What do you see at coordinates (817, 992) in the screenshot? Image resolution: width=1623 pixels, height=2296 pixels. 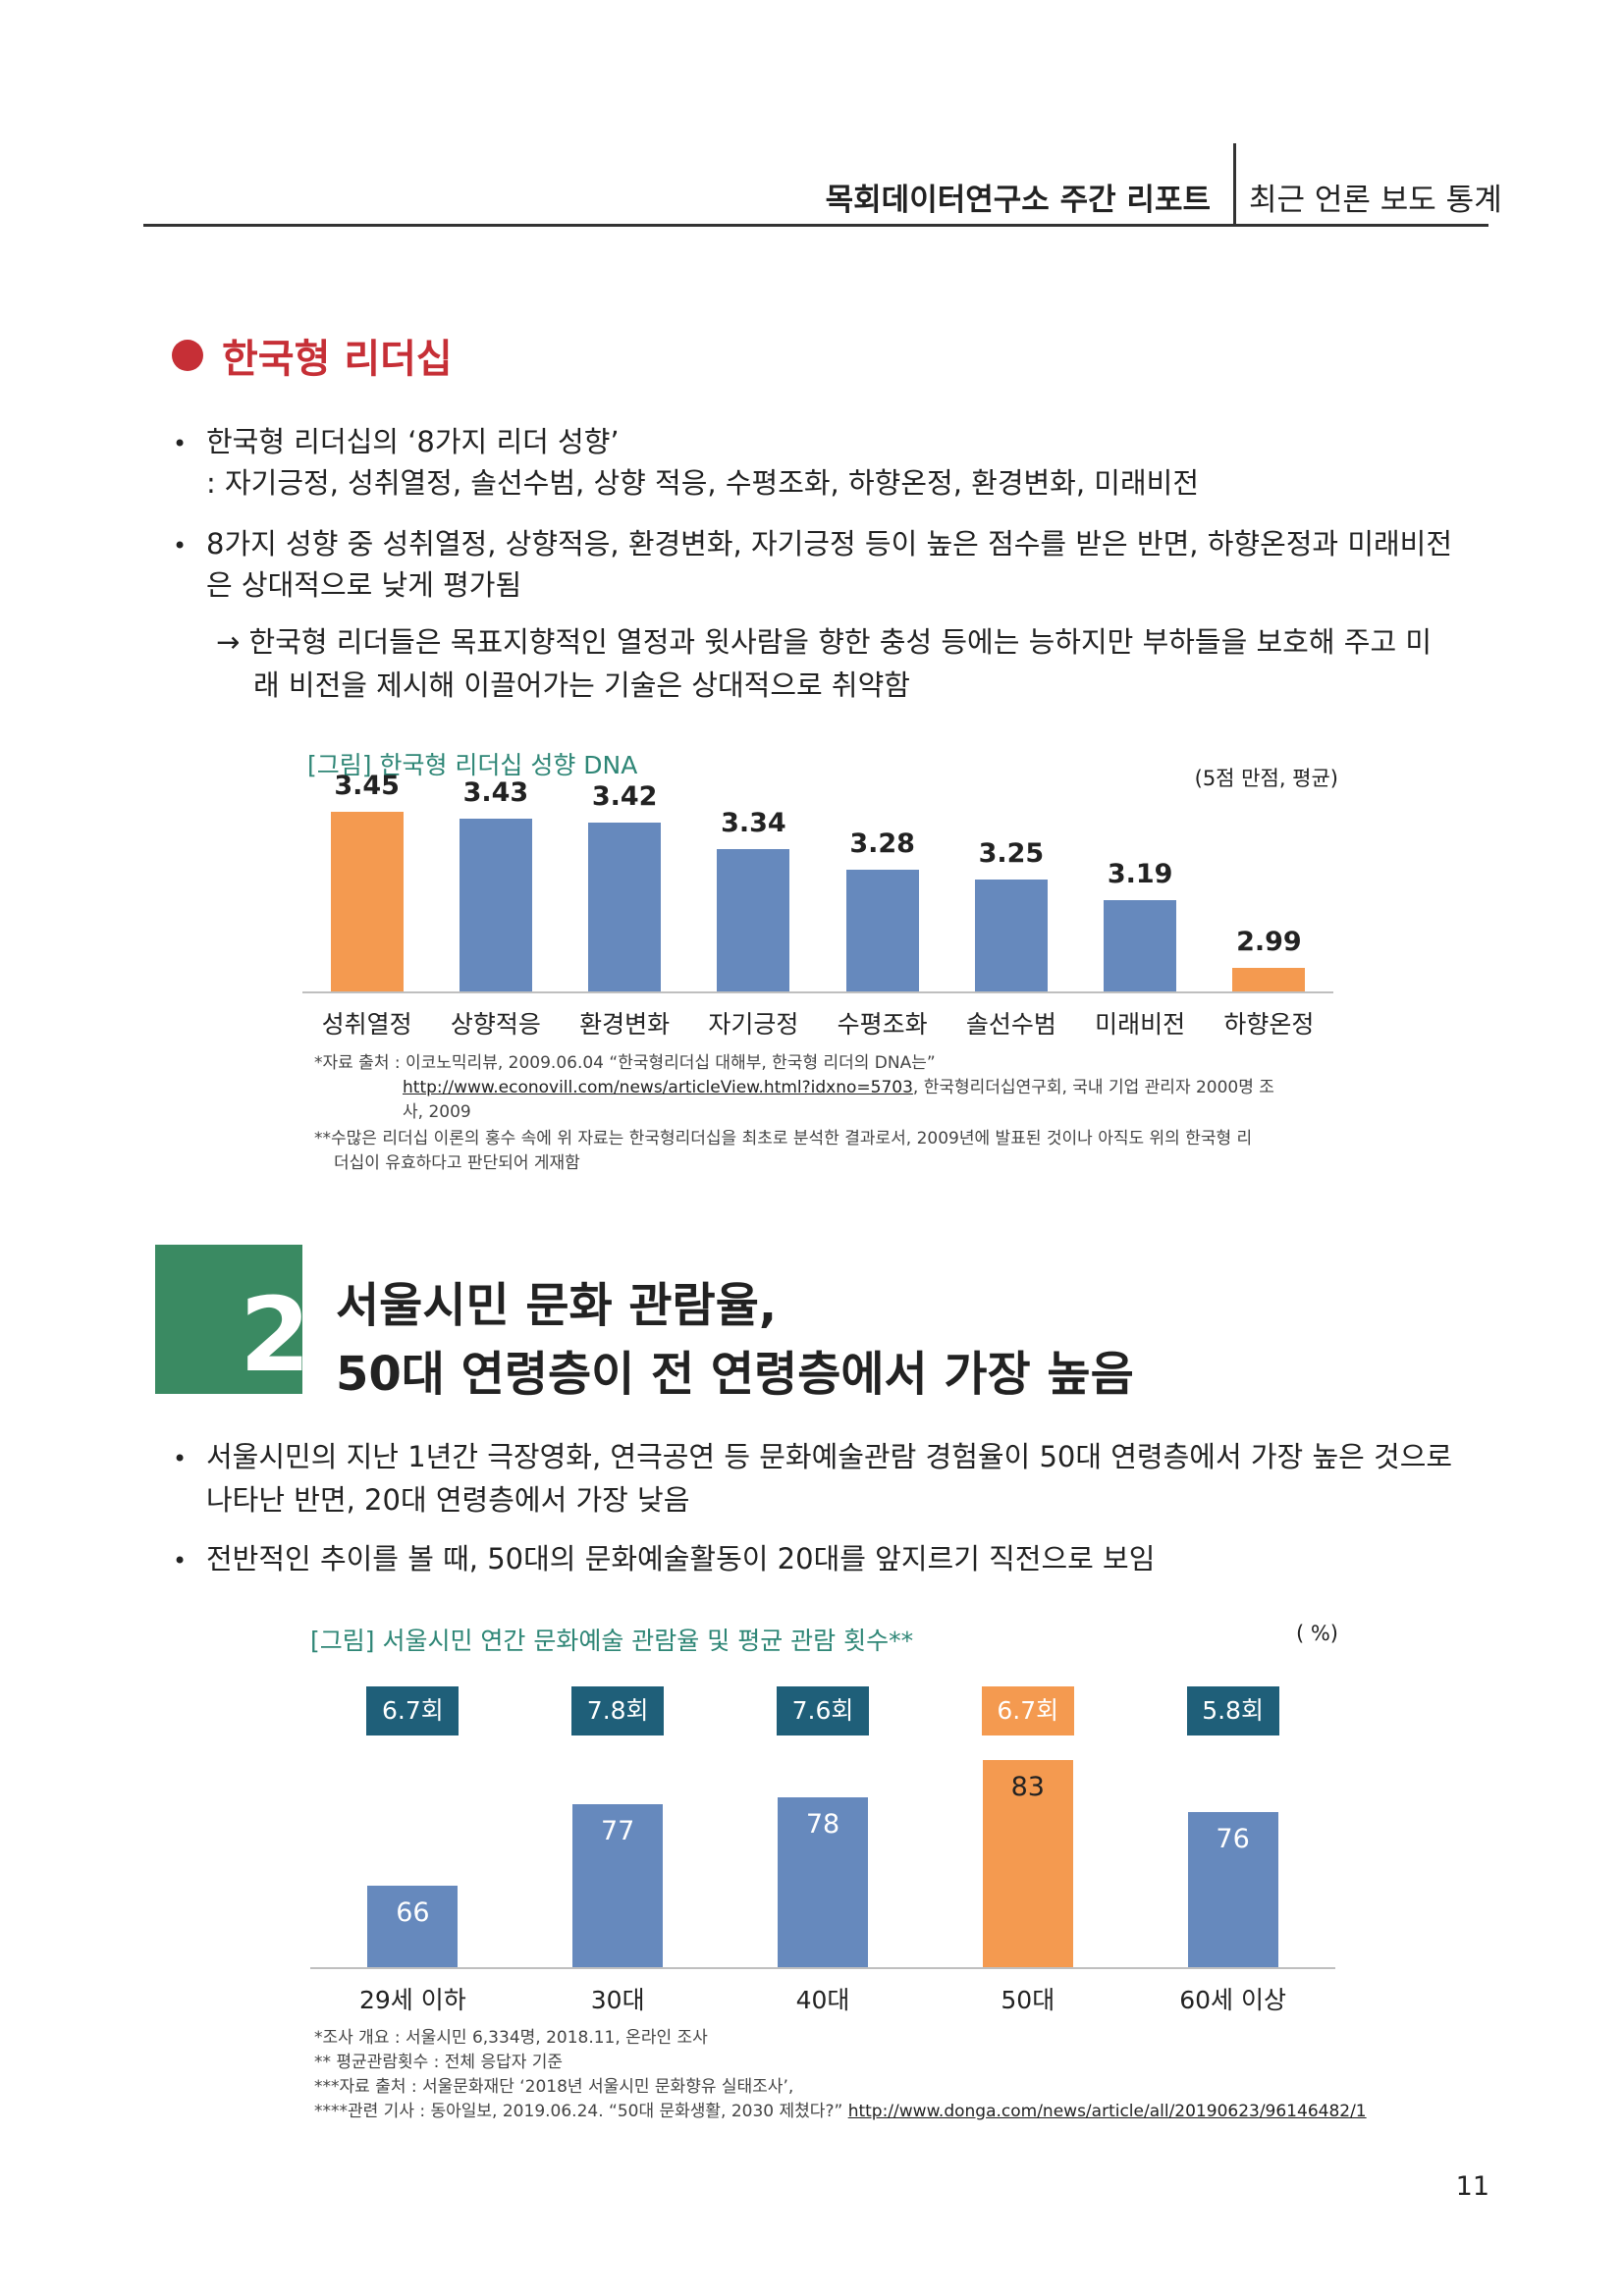 I see `chart1-baseline` at bounding box center [817, 992].